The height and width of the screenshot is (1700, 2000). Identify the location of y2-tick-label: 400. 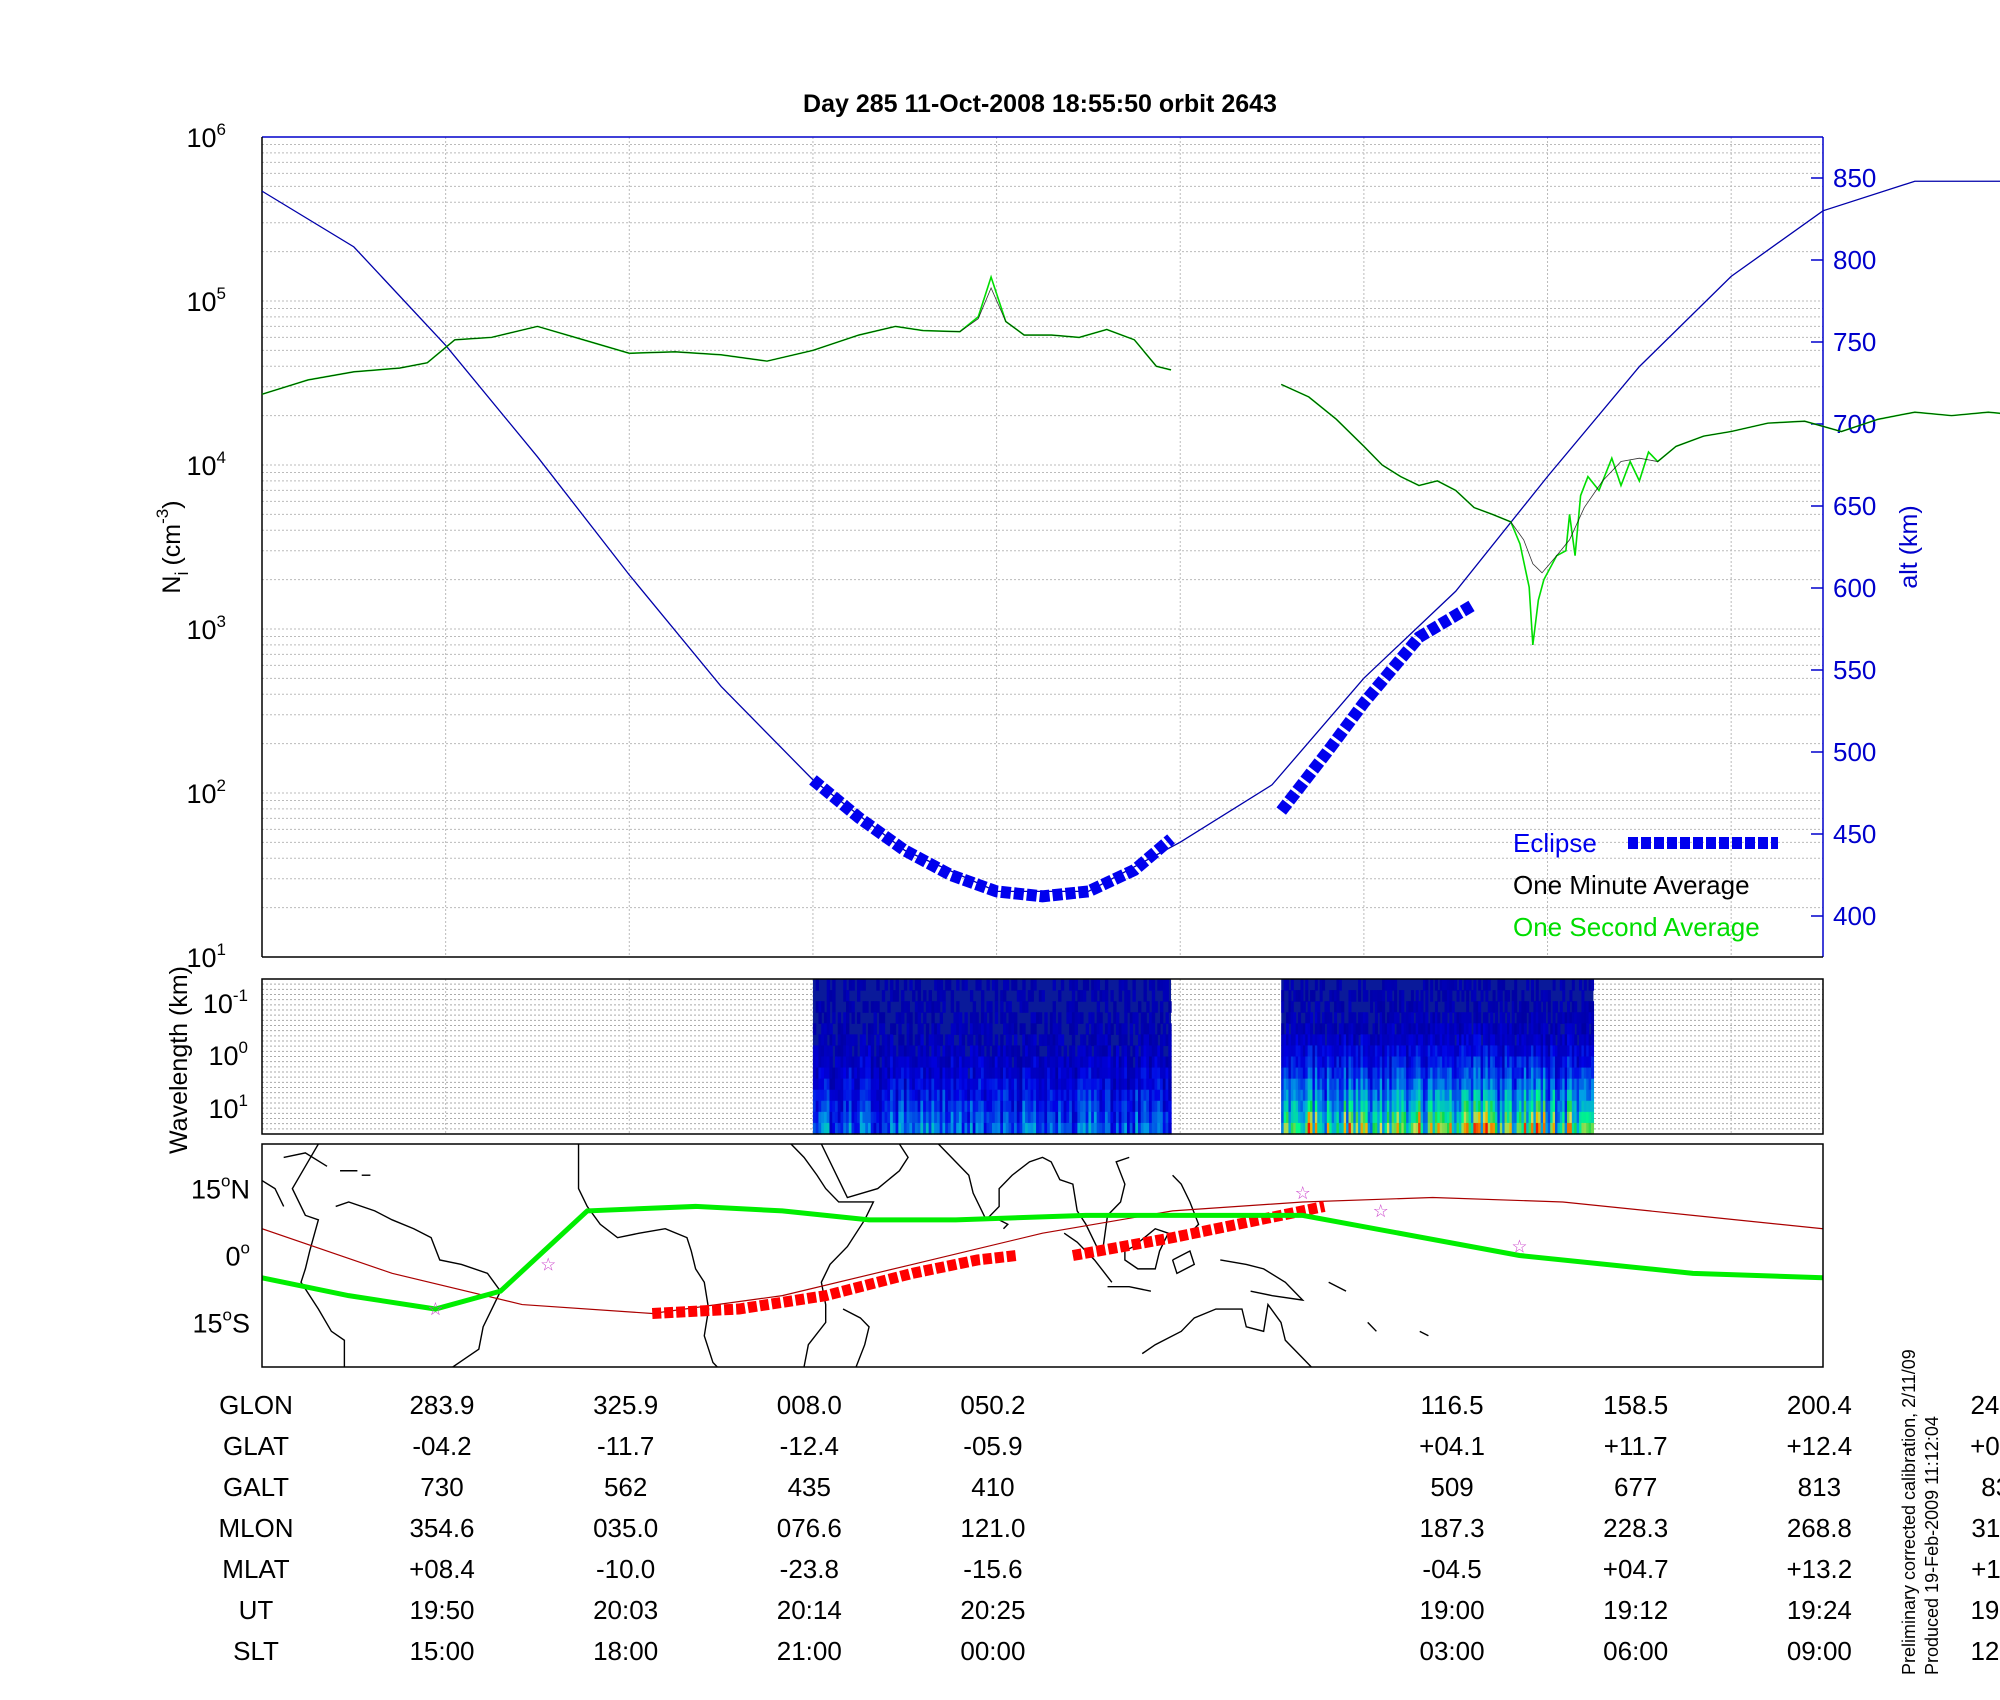
(1854, 916).